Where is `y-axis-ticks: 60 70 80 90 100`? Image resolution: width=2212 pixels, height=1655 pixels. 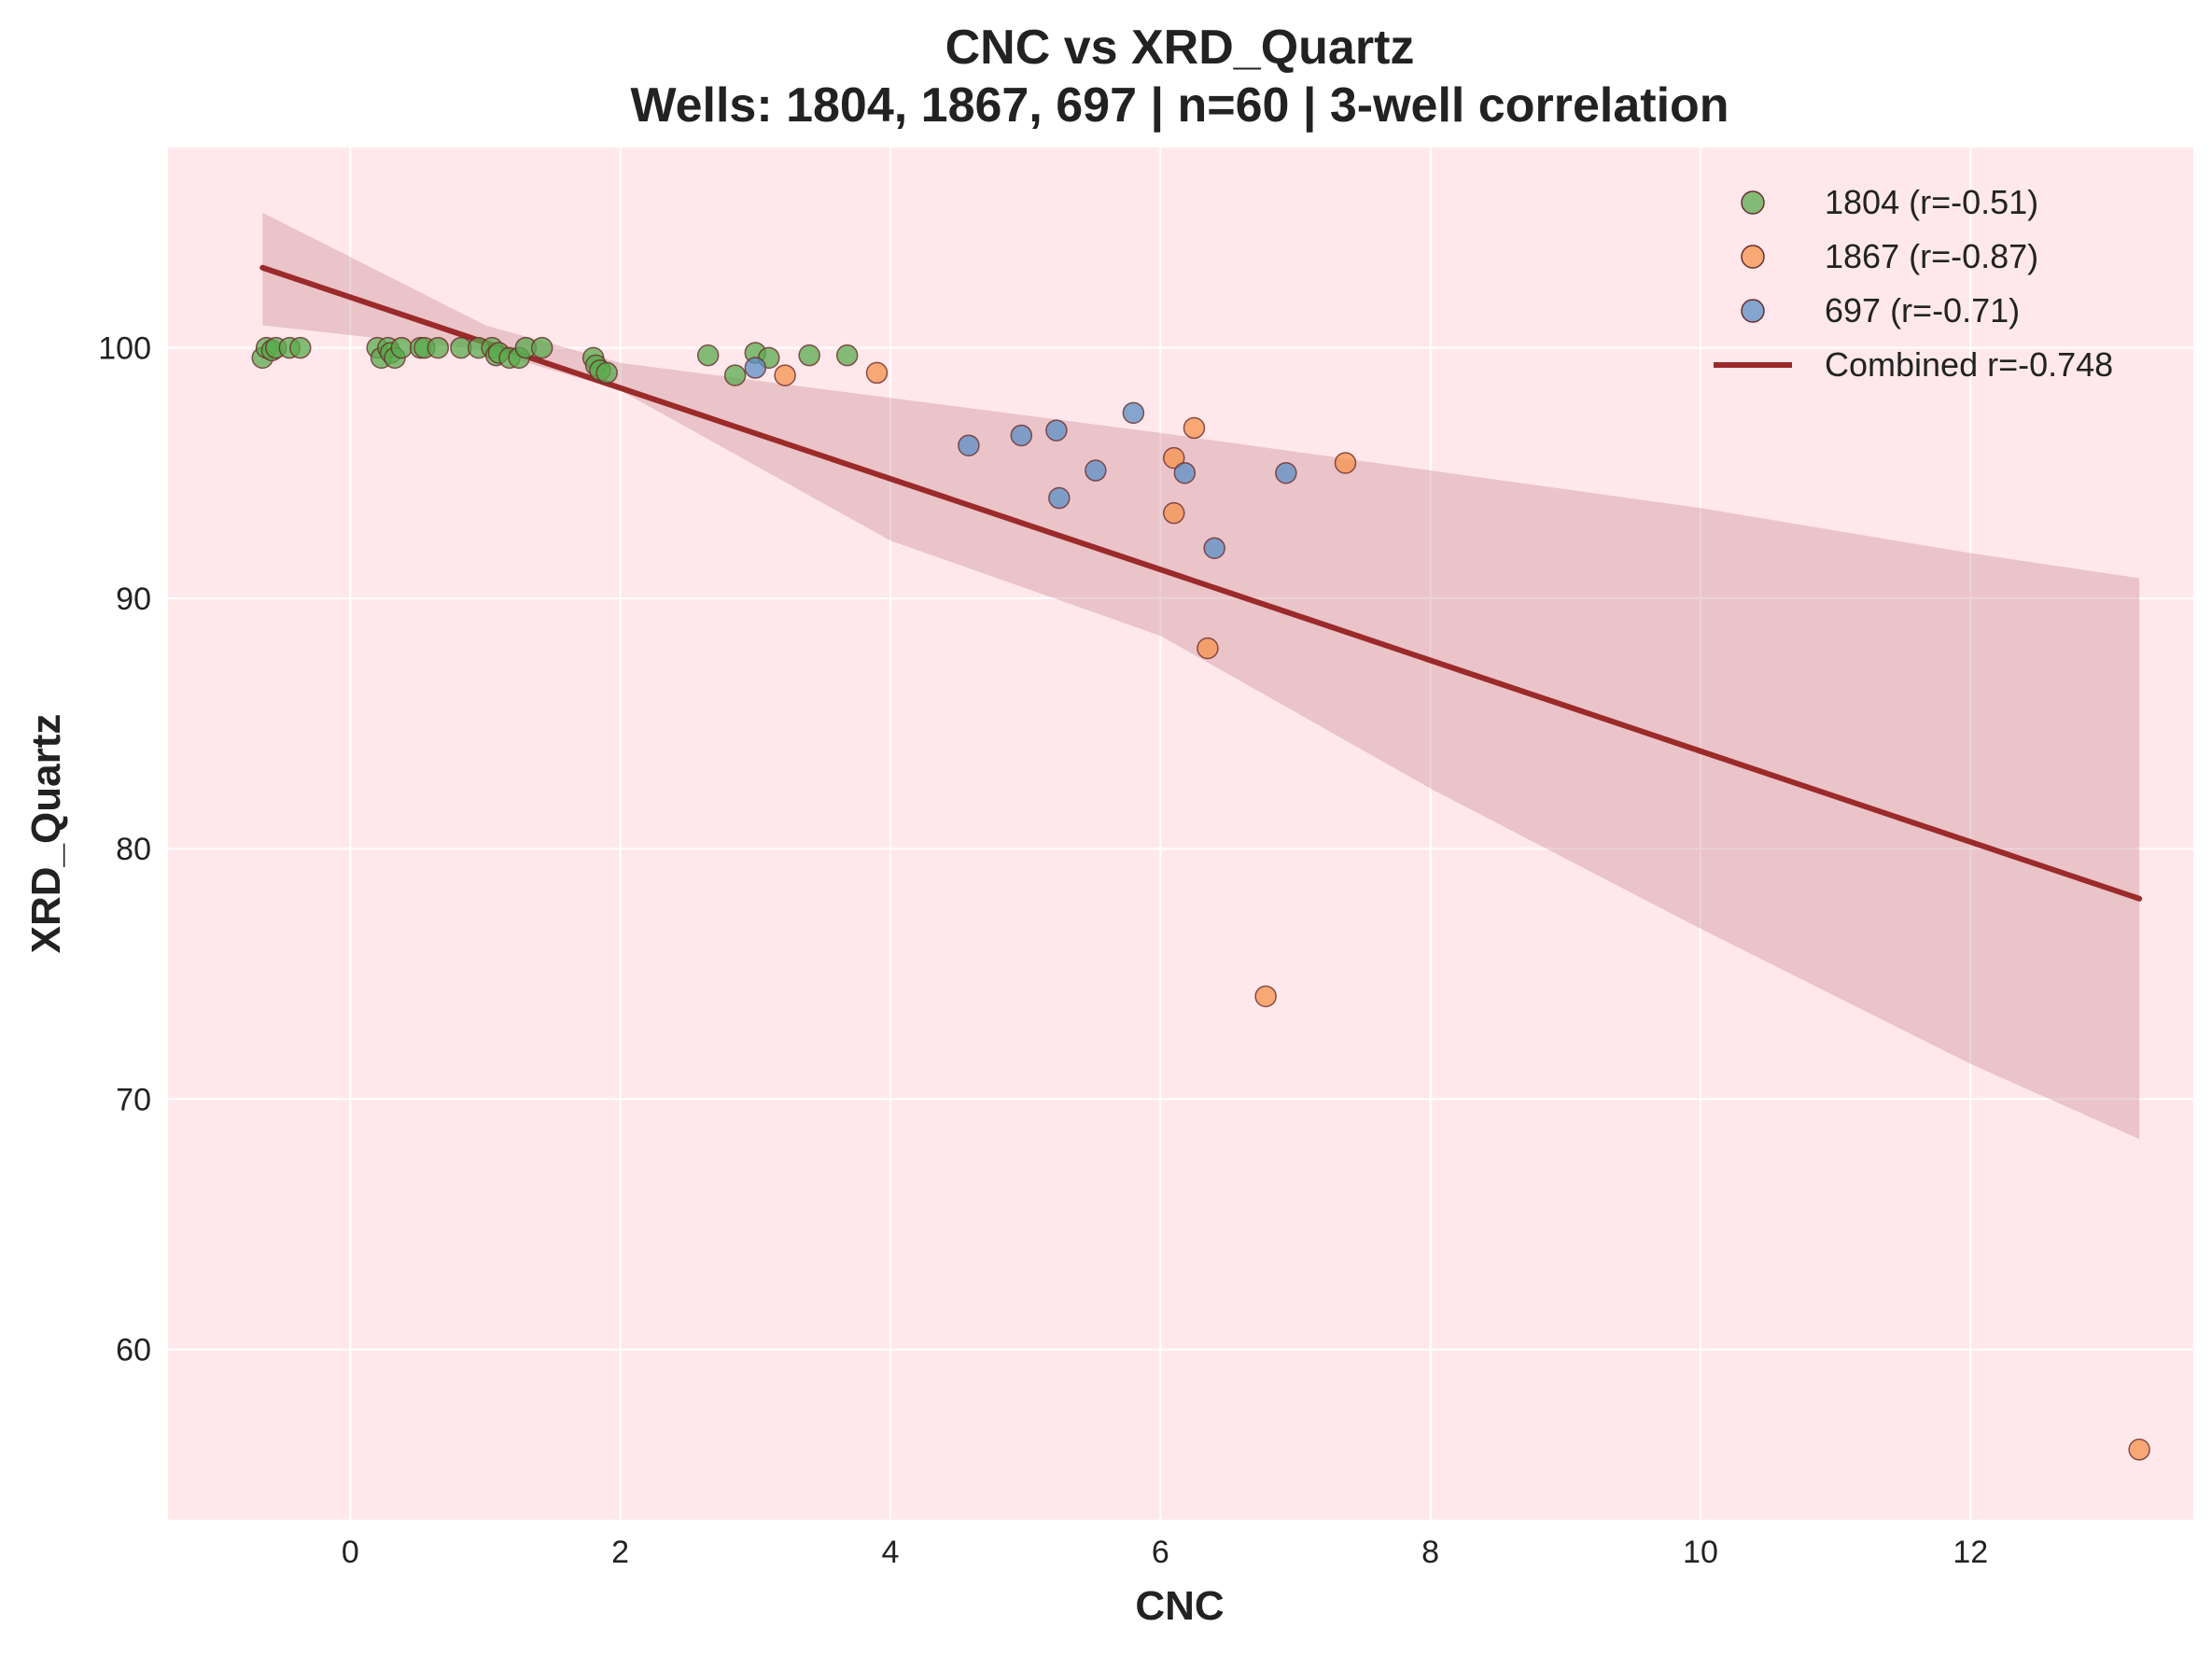 y-axis-ticks: 60 70 80 90 100 is located at coordinates (124, 849).